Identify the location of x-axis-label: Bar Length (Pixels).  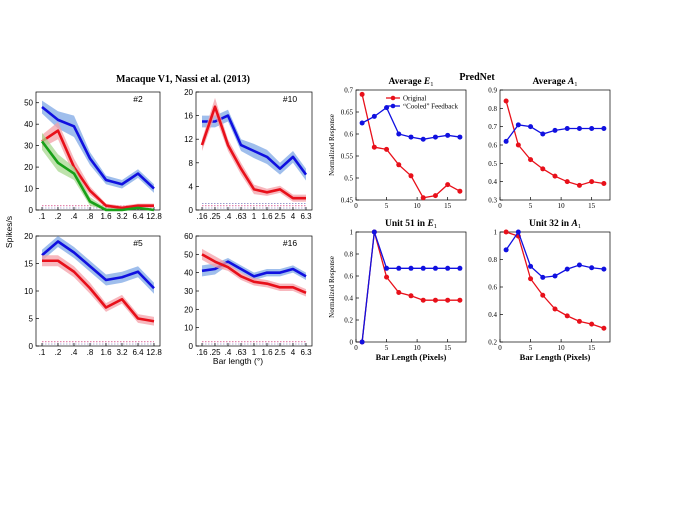
(411, 357).